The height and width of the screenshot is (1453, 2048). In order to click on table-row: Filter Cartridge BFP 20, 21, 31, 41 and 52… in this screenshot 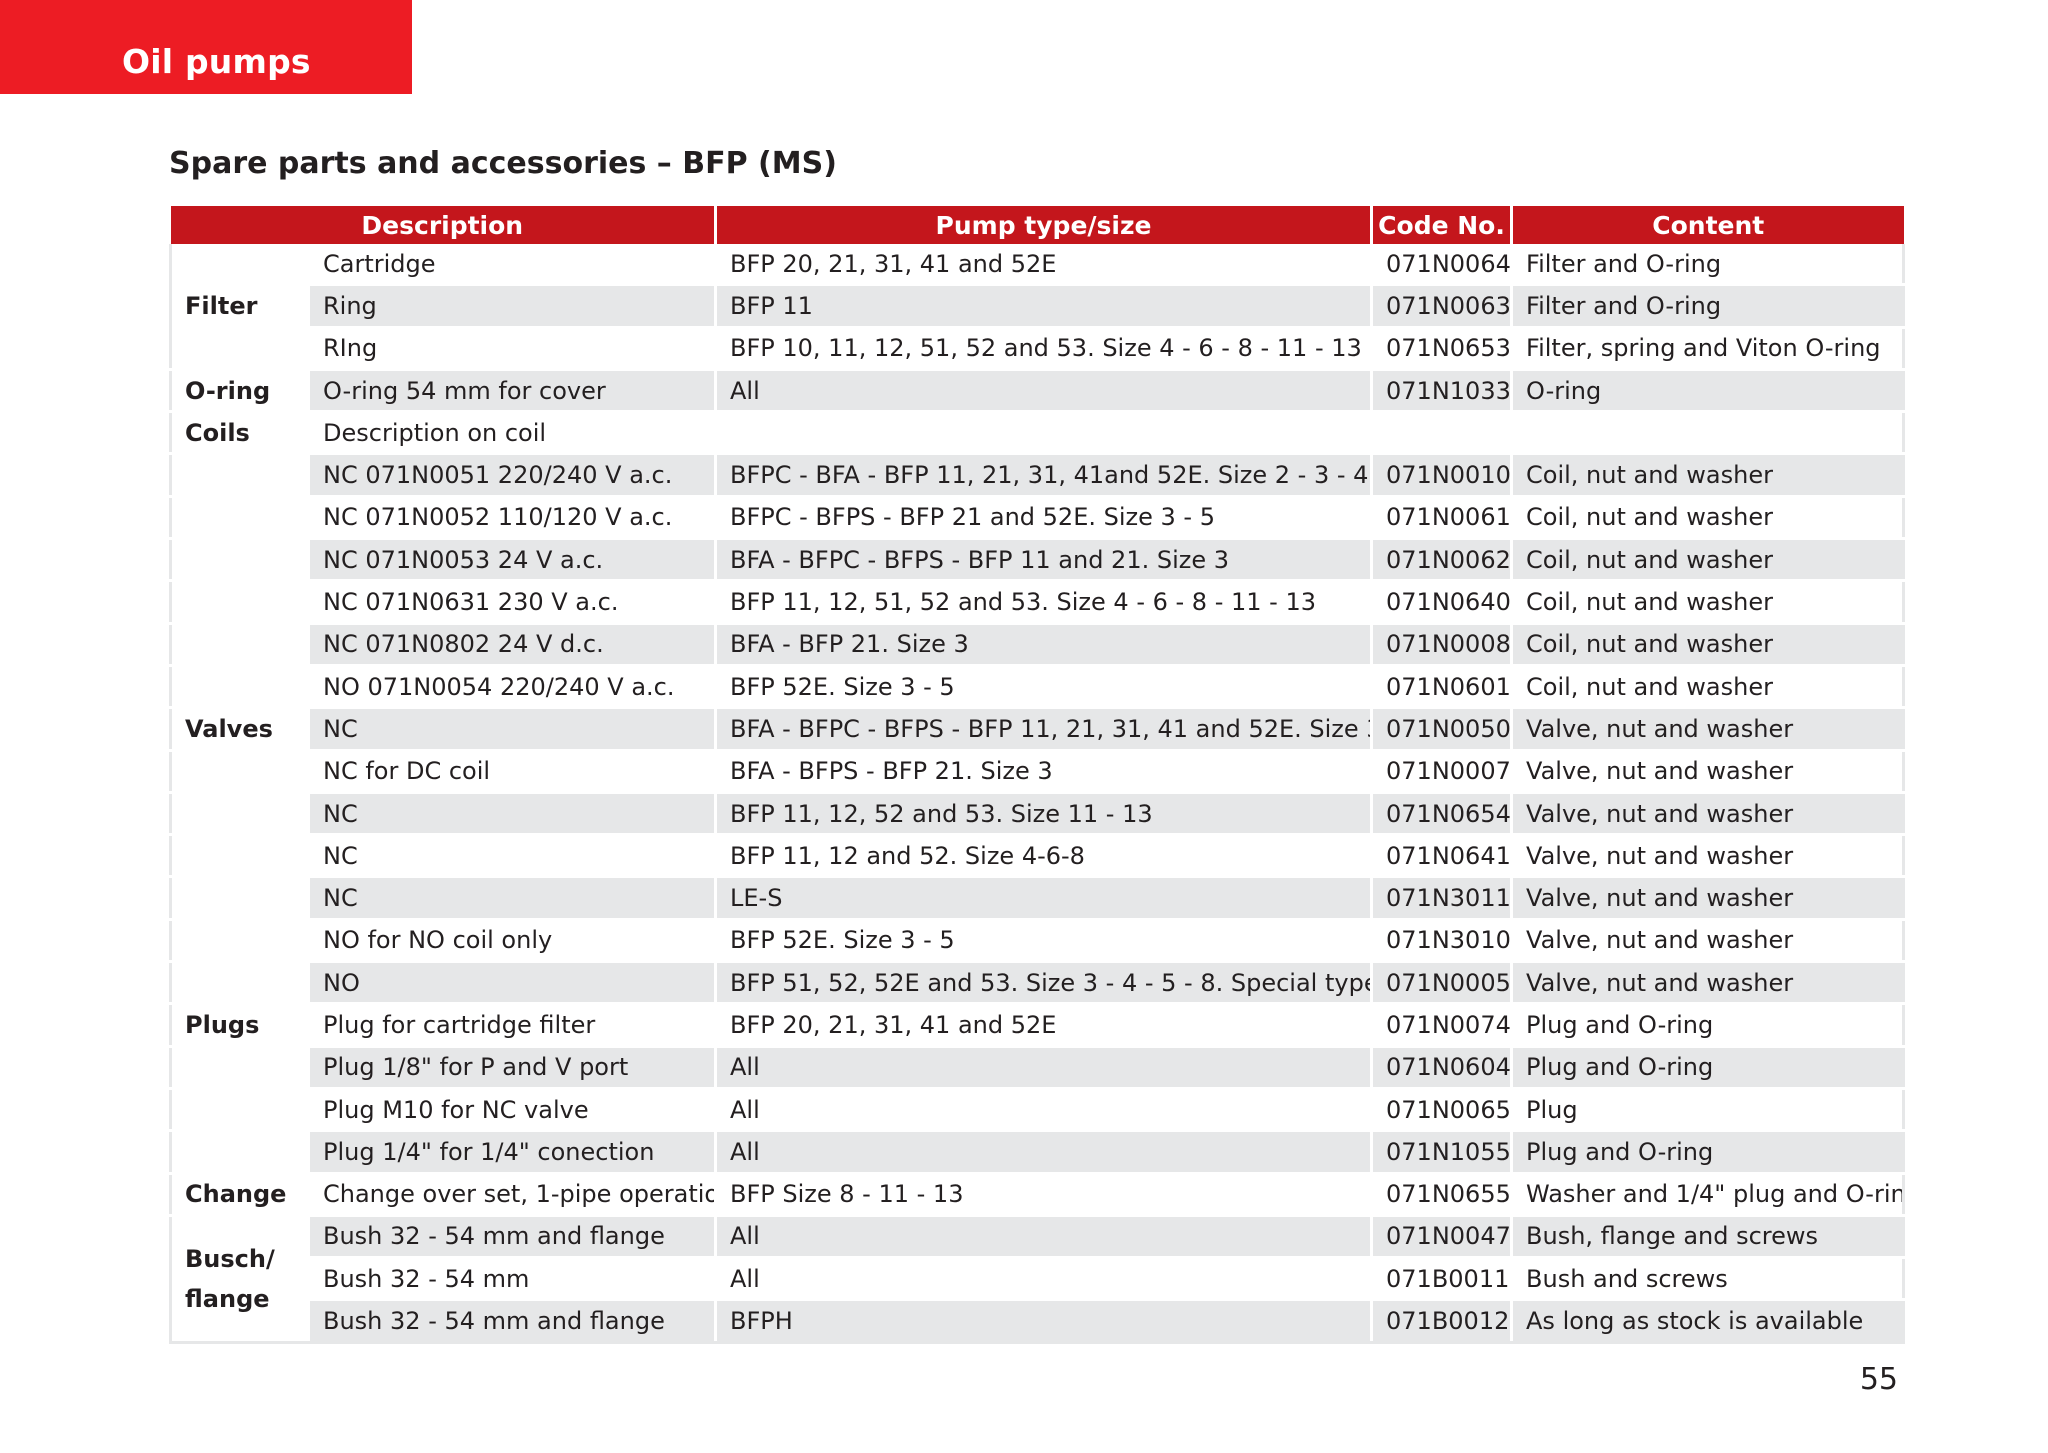, I will do `click(1037, 307)`.